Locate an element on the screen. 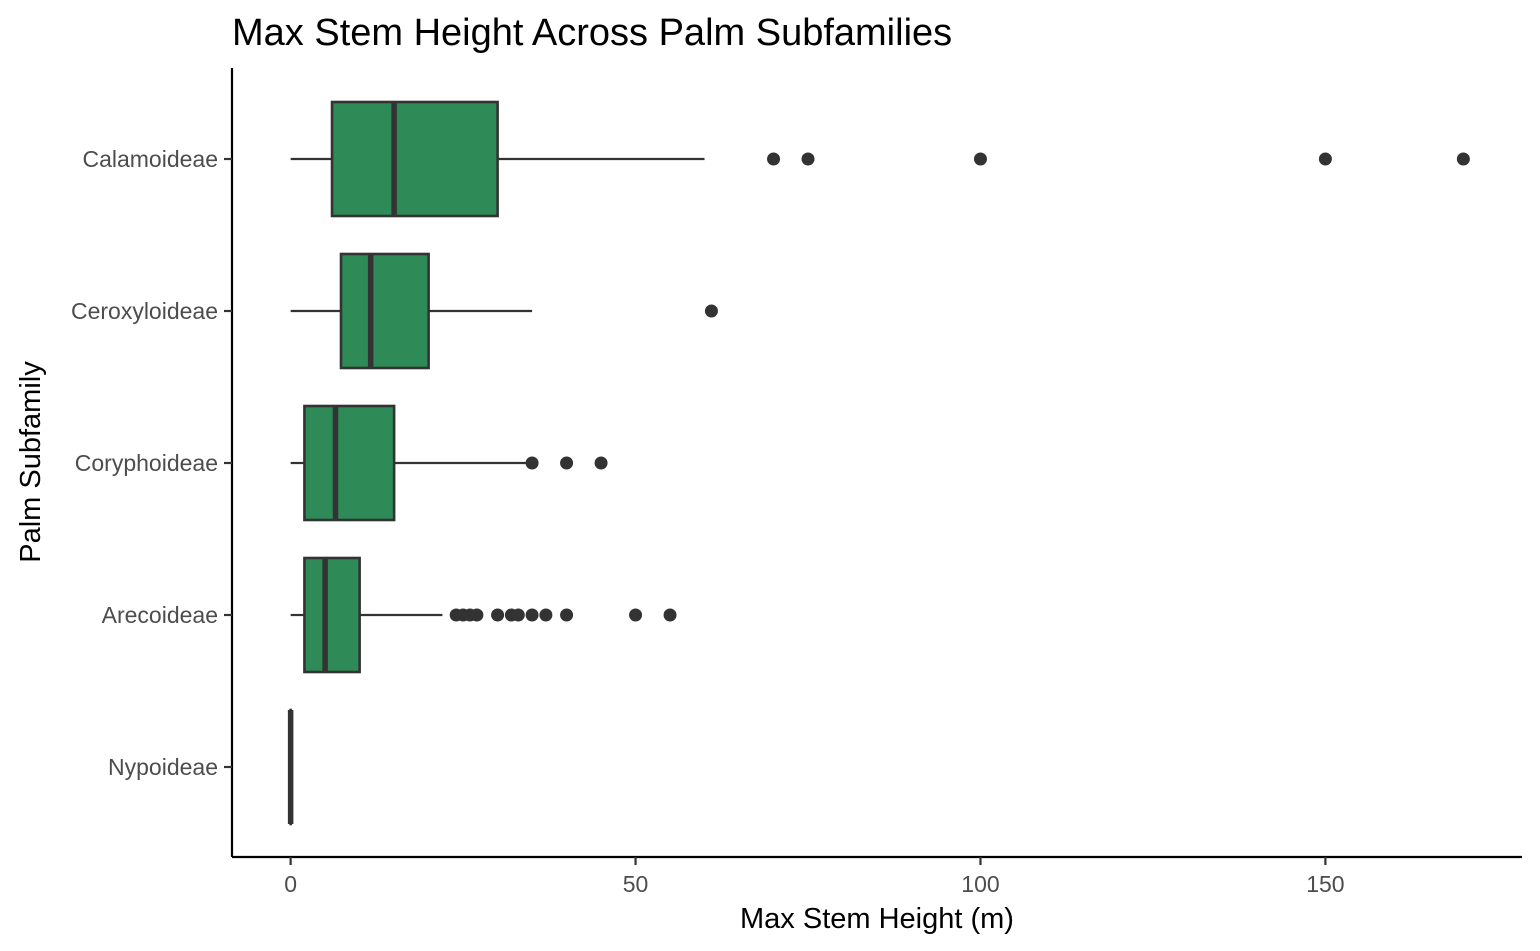 This screenshot has height=951, width=1540. y-tick-label-nypoideae: Nypoideae is located at coordinates (163, 767).